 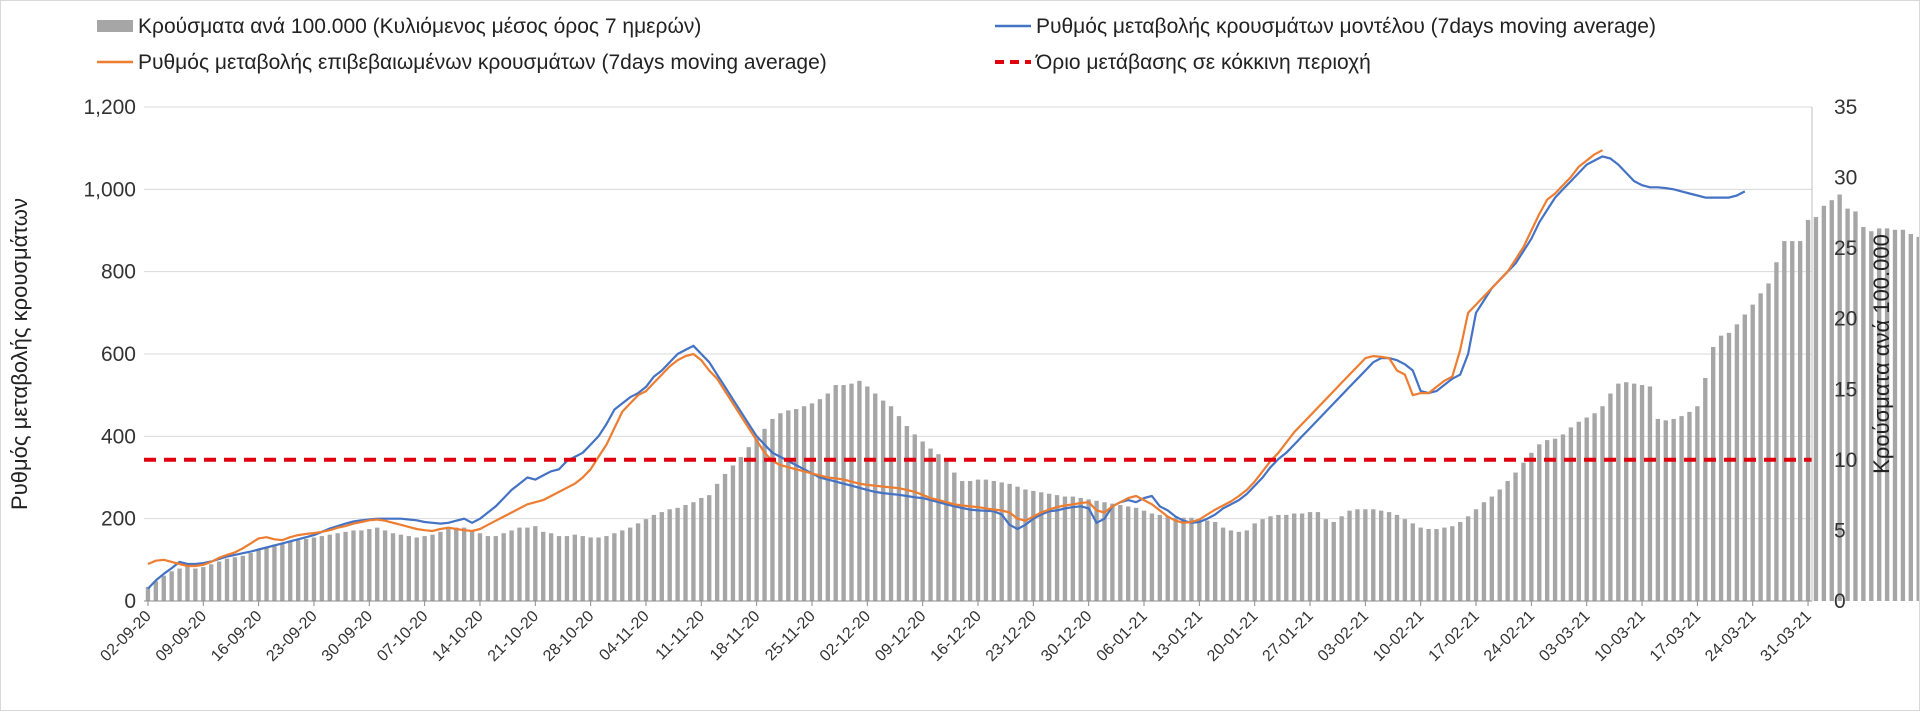 What do you see at coordinates (347, 636) in the screenshot?
I see `x-tick-label: 30-09-20` at bounding box center [347, 636].